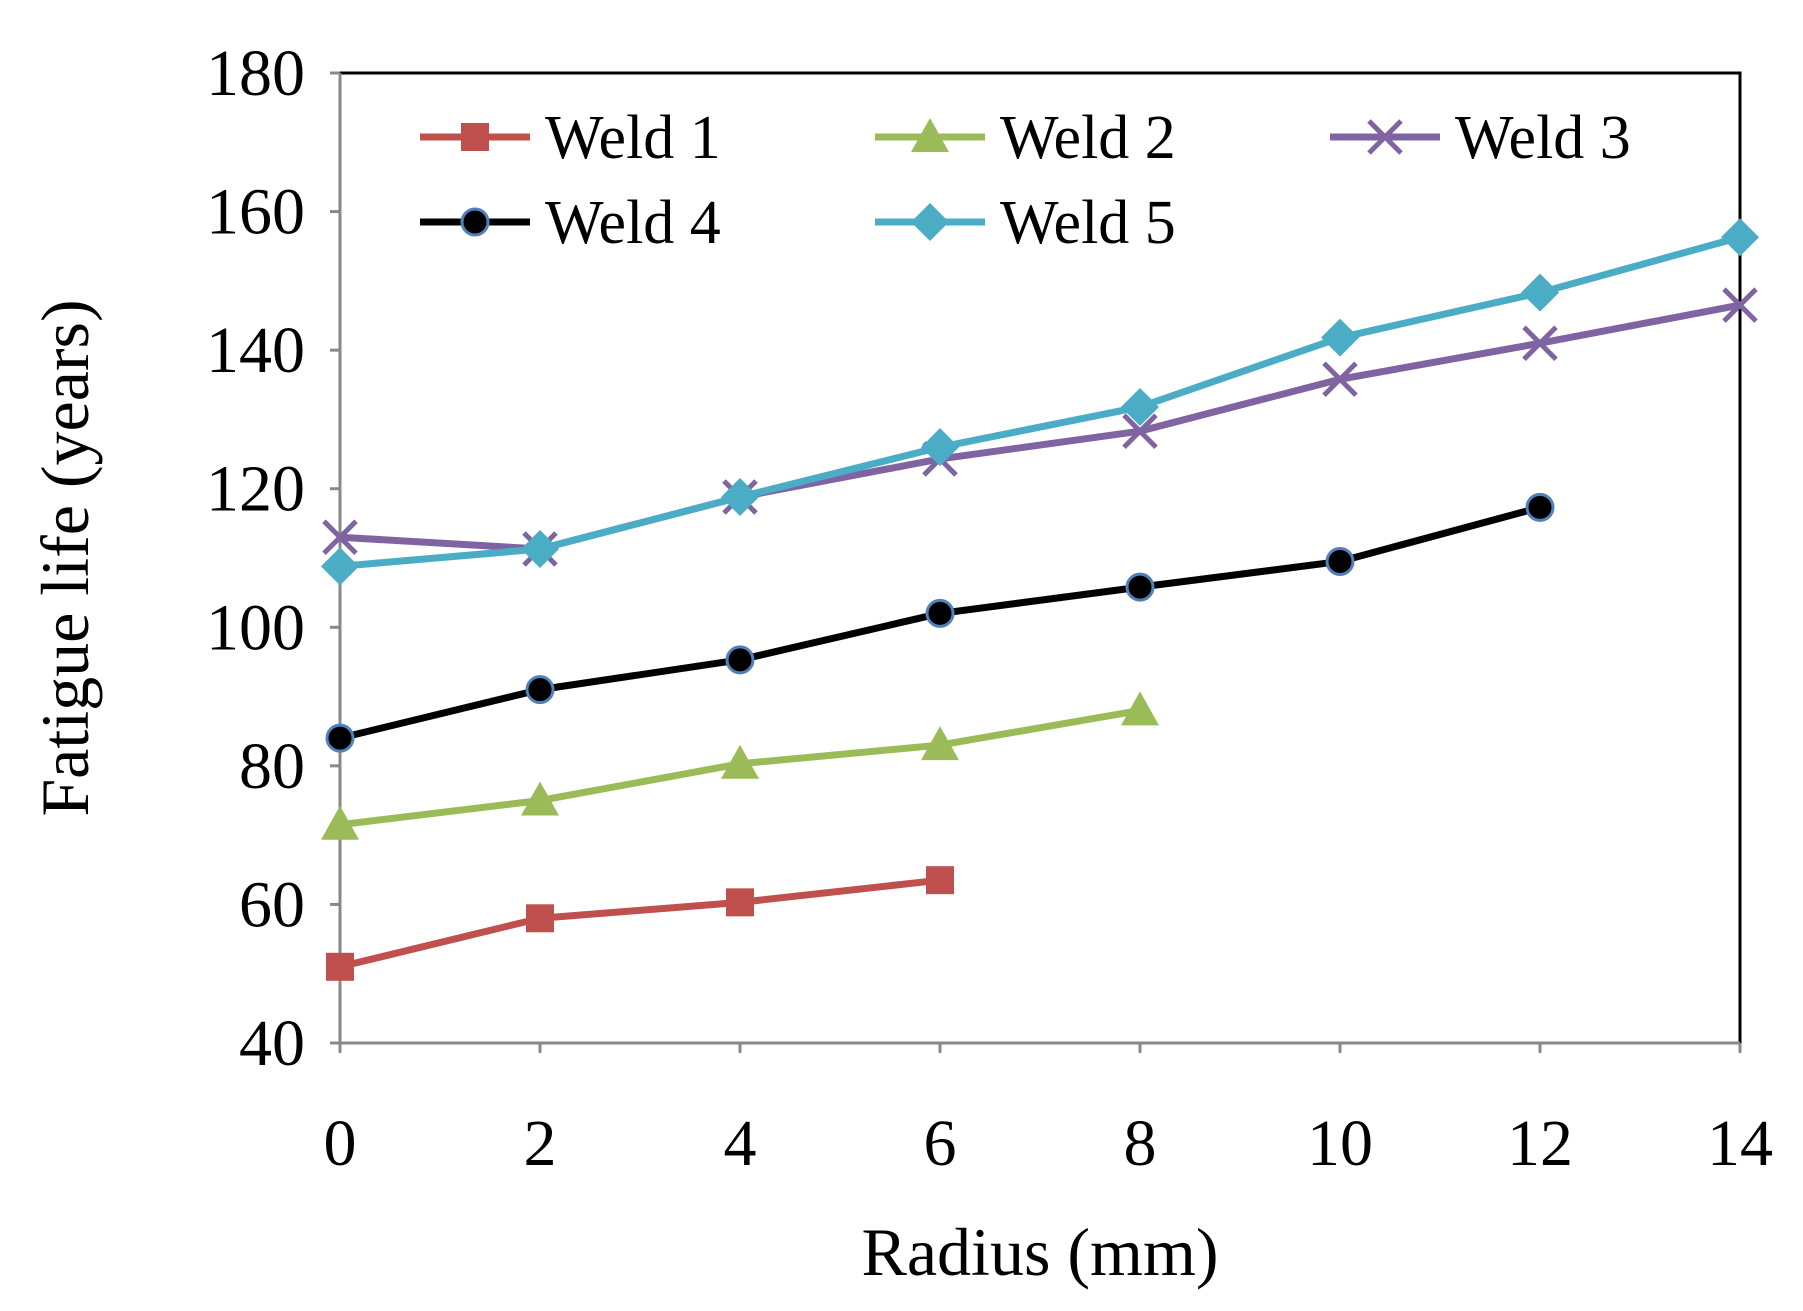 Image resolution: width=1803 pixels, height=1311 pixels. I want to click on legend-item-weld-4: Weld 4, so click(570, 223).